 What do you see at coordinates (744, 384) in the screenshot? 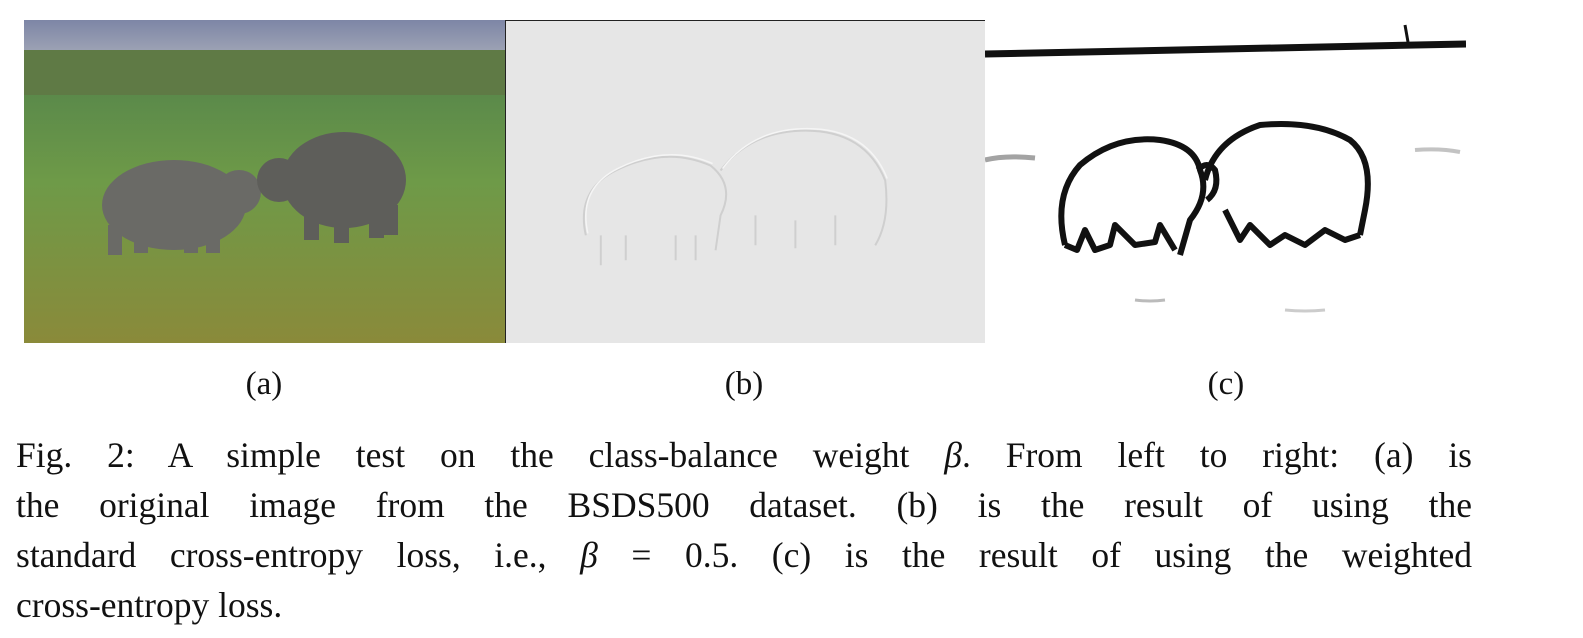
I see `subfigure-label-b: (b)` at bounding box center [744, 384].